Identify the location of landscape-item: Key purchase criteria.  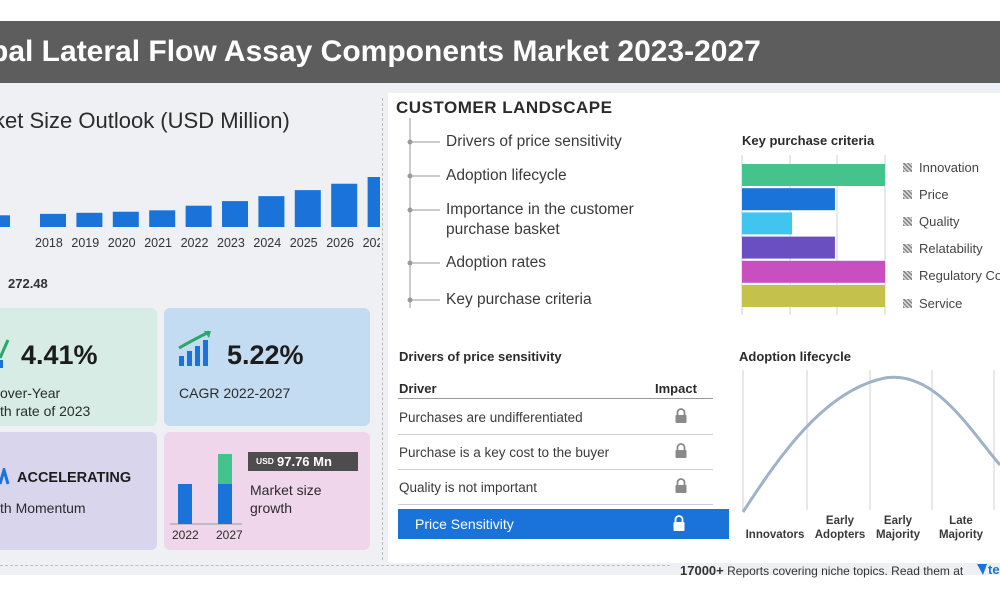
(519, 299).